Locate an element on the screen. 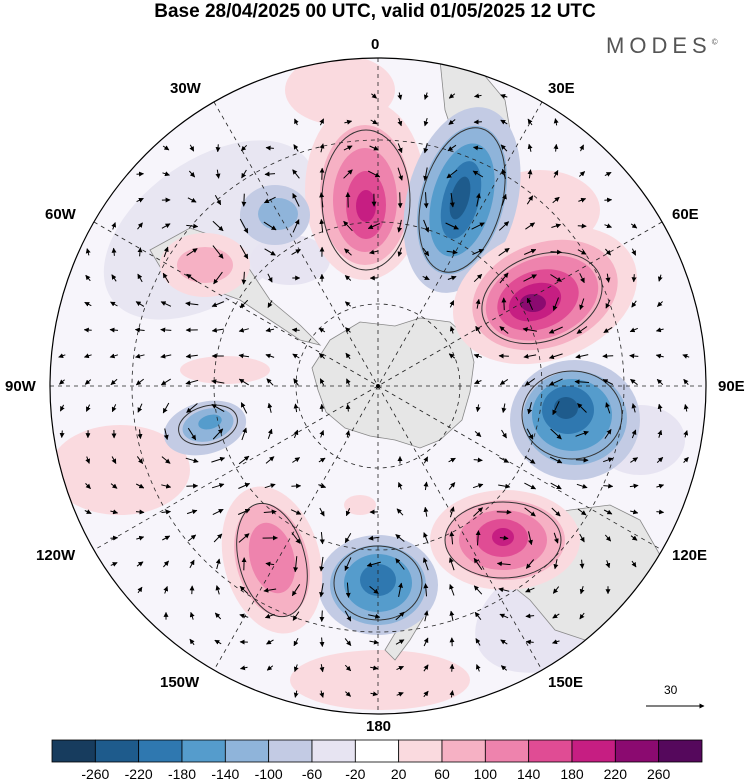 Image resolution: width=750 pixels, height=783 pixels. label-30e: 30E is located at coordinates (561, 88).